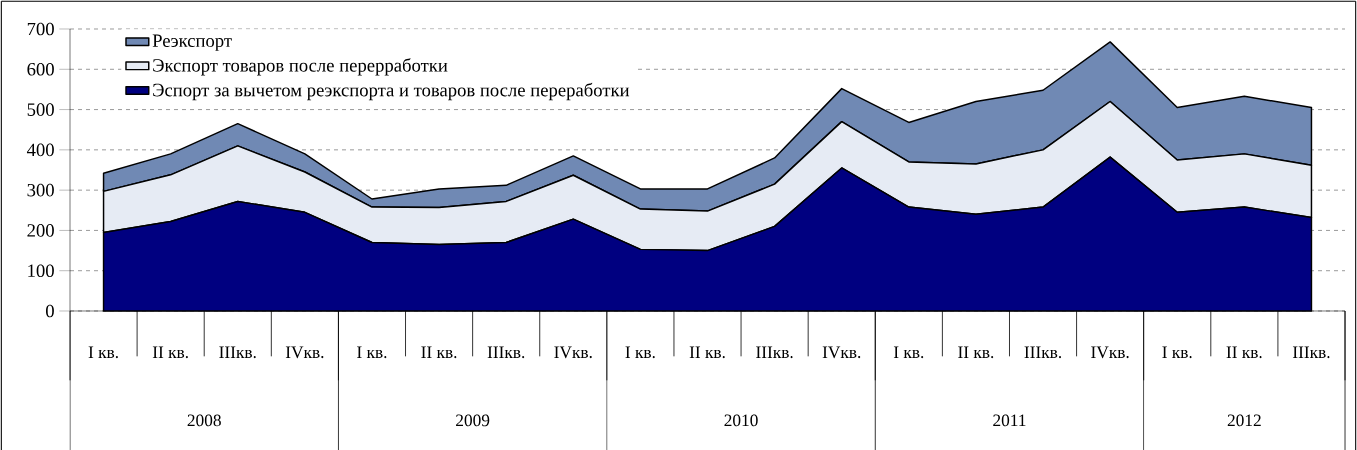 Image resolution: width=1357 pixels, height=450 pixels. Describe the element at coordinates (391, 91) in the screenshot. I see `legend-label: Эспорт за вычетом реэкспорта и товаров после переработки` at that location.